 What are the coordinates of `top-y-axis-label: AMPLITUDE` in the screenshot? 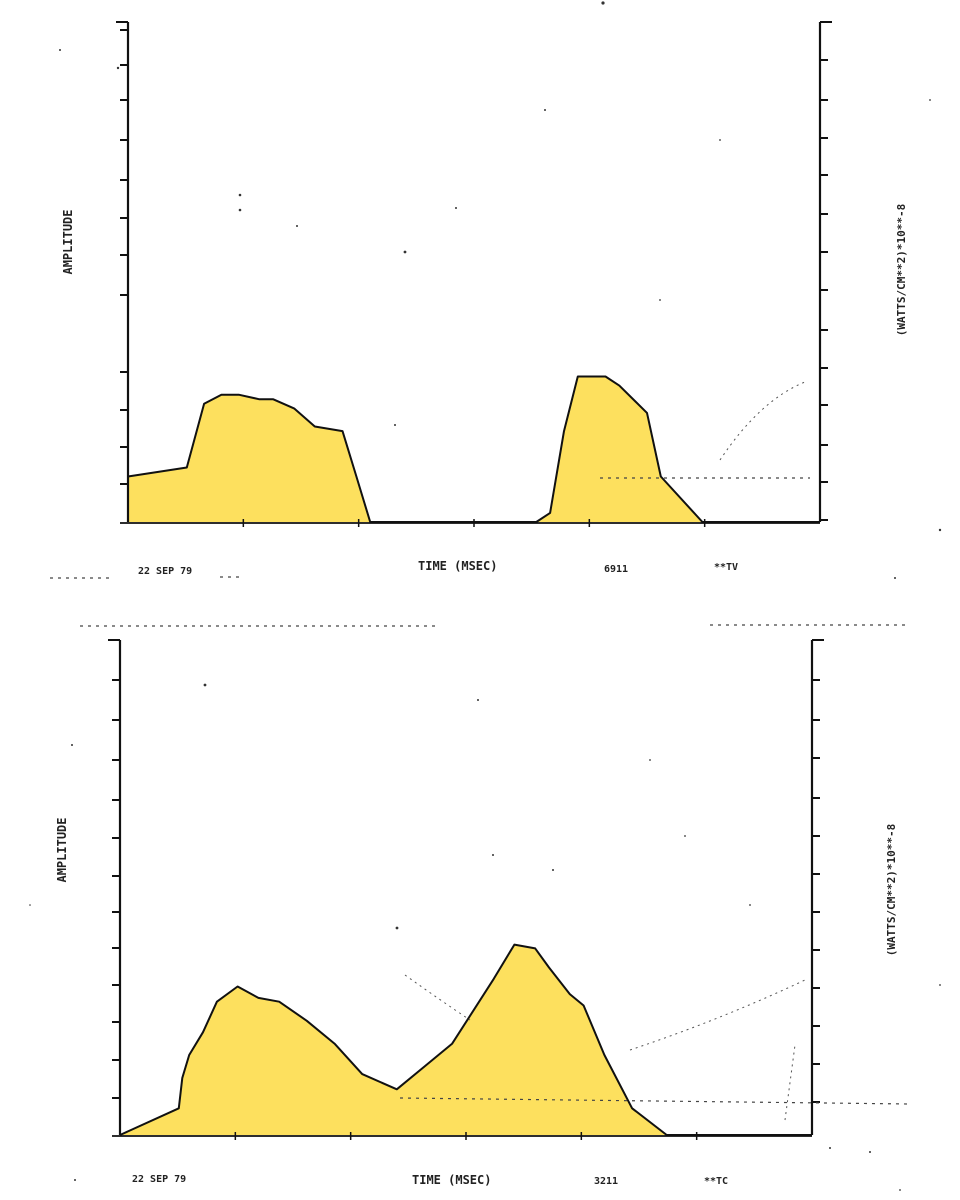 It's located at (68, 241).